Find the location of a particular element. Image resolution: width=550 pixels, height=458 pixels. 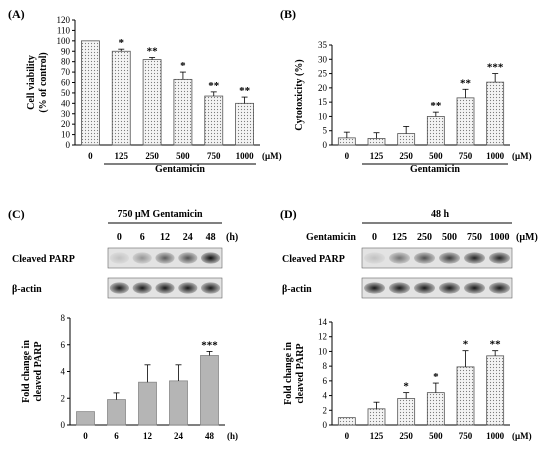

blot-c: 0 6 12 24 48 Cleaved PARP β-actin is located at coordinates (117, 265).